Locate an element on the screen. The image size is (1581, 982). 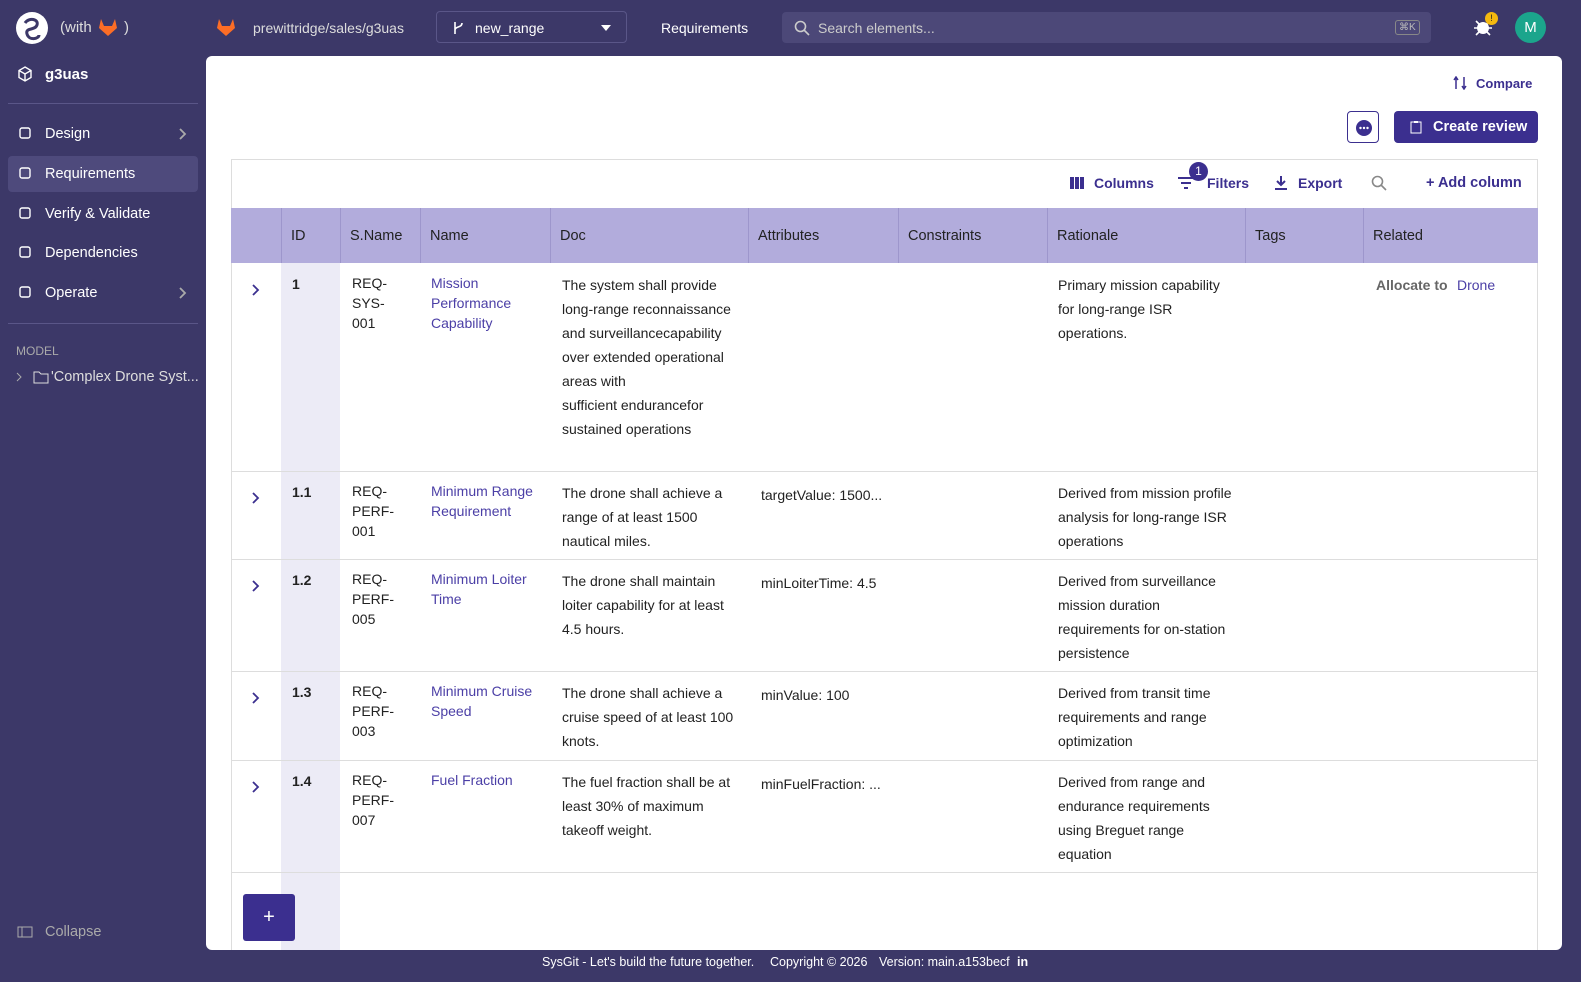
review-icon is located at coordinates (1416, 127).